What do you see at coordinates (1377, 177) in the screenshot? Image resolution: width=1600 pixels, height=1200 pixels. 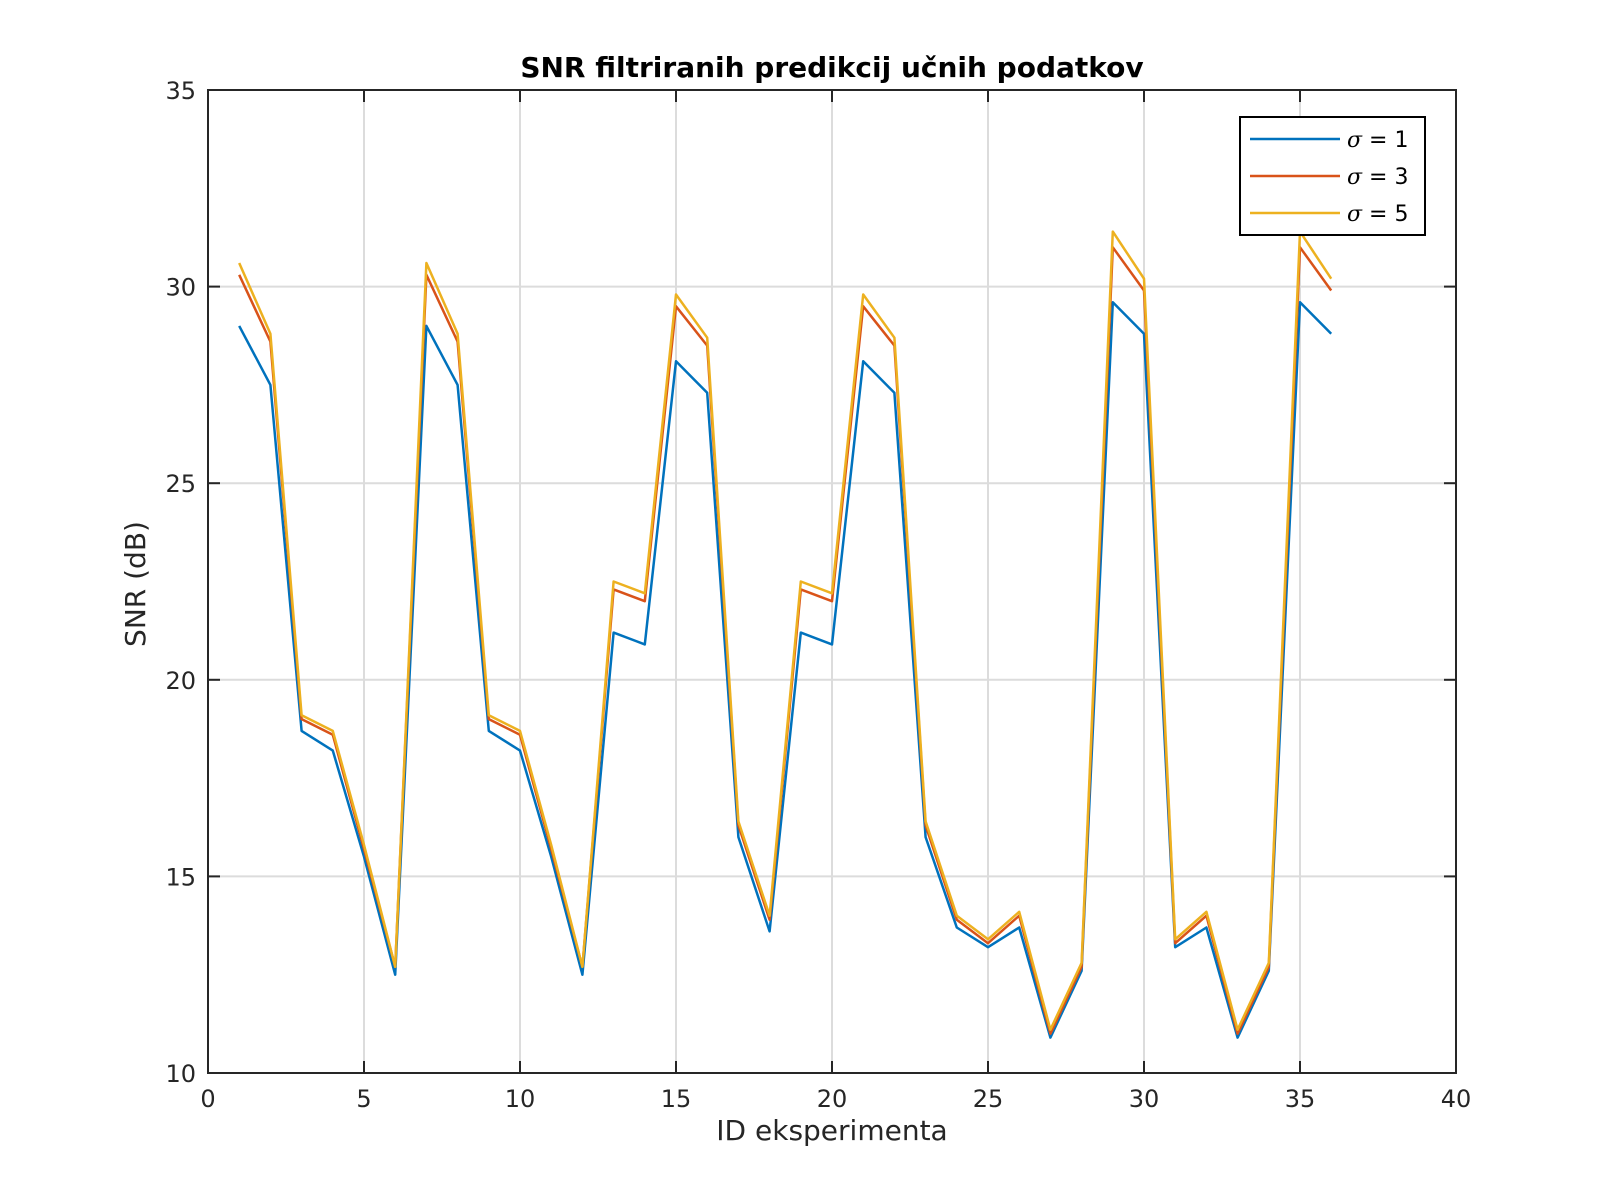 I see `legend-label-2: σ = 3` at bounding box center [1377, 177].